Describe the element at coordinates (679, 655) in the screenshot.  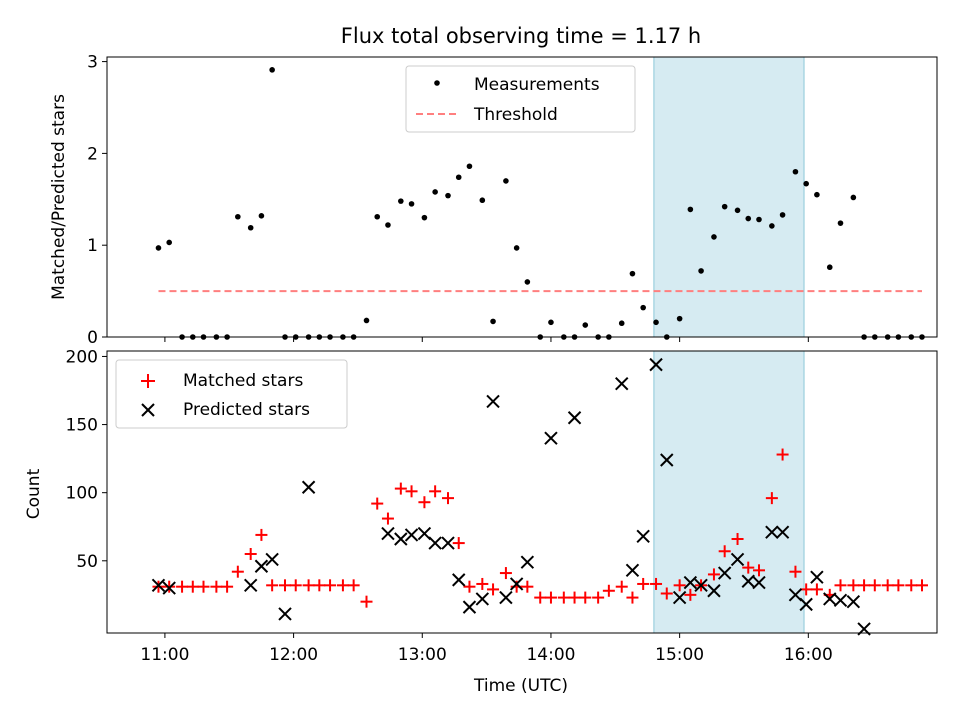
I see `x-tick-label: 15:00` at that location.